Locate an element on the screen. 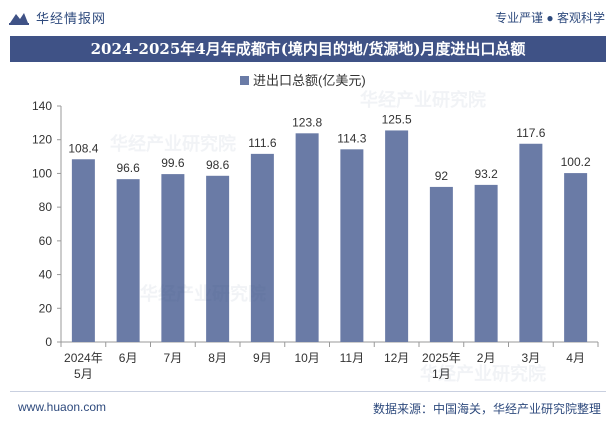  logo-icon is located at coordinates (19, 18).